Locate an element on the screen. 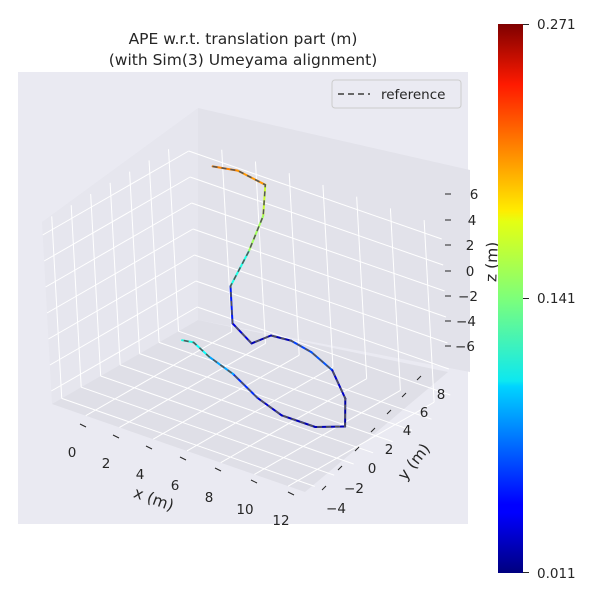  z-tick-label: 0 is located at coordinates (470, 272).